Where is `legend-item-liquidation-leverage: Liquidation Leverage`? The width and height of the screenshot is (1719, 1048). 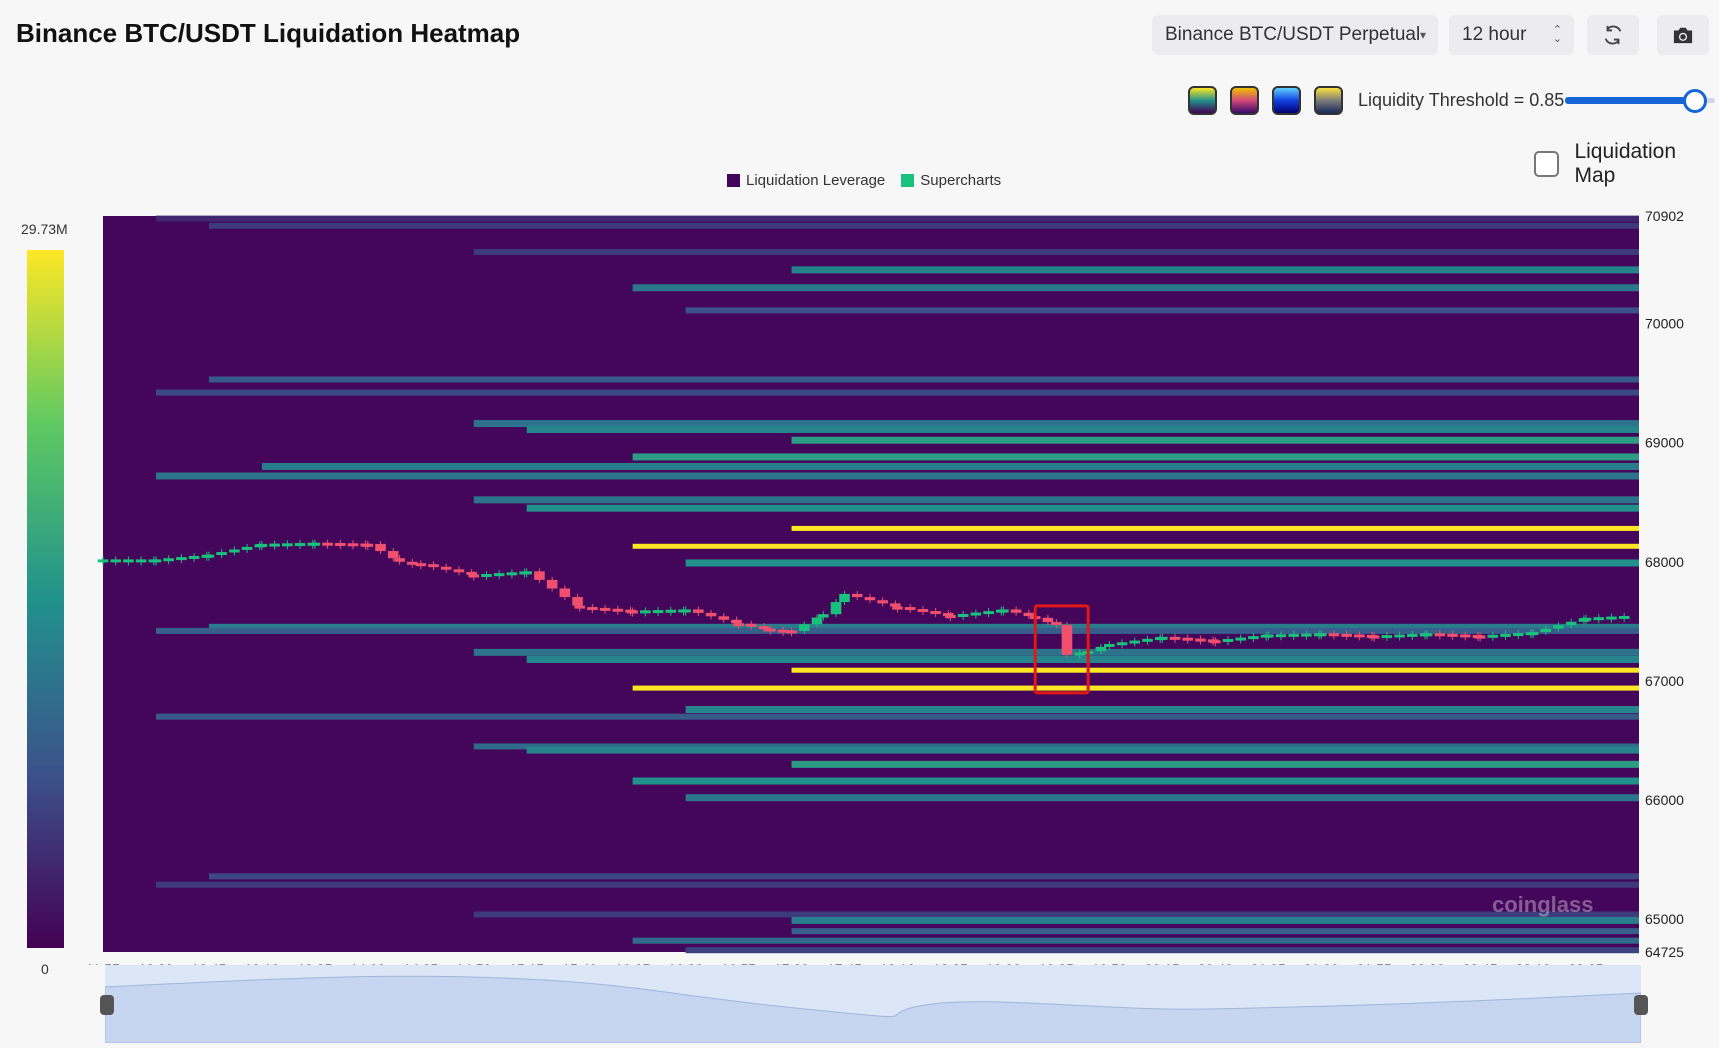 legend-item-liquidation-leverage: Liquidation Leverage is located at coordinates (806, 180).